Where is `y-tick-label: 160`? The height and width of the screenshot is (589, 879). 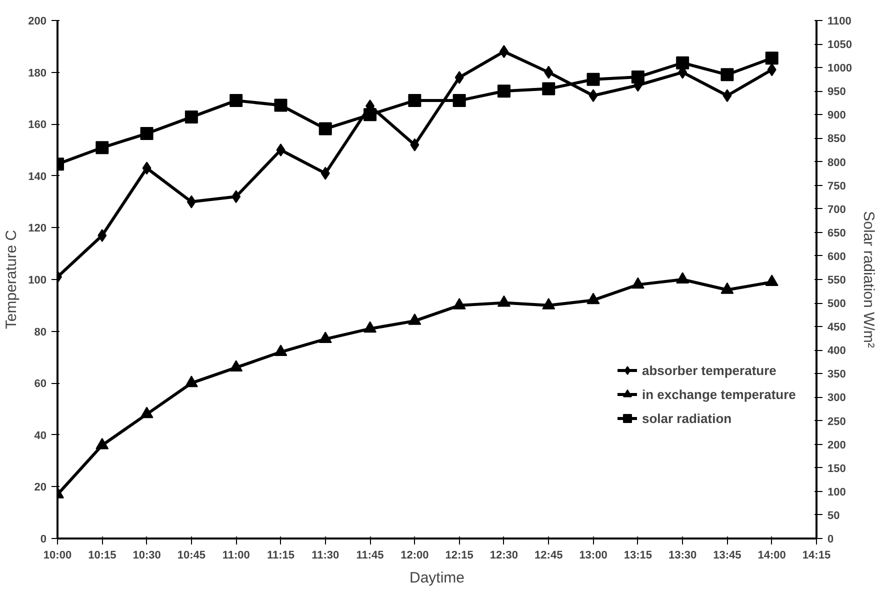
y-tick-label: 160 is located at coordinates (37, 125).